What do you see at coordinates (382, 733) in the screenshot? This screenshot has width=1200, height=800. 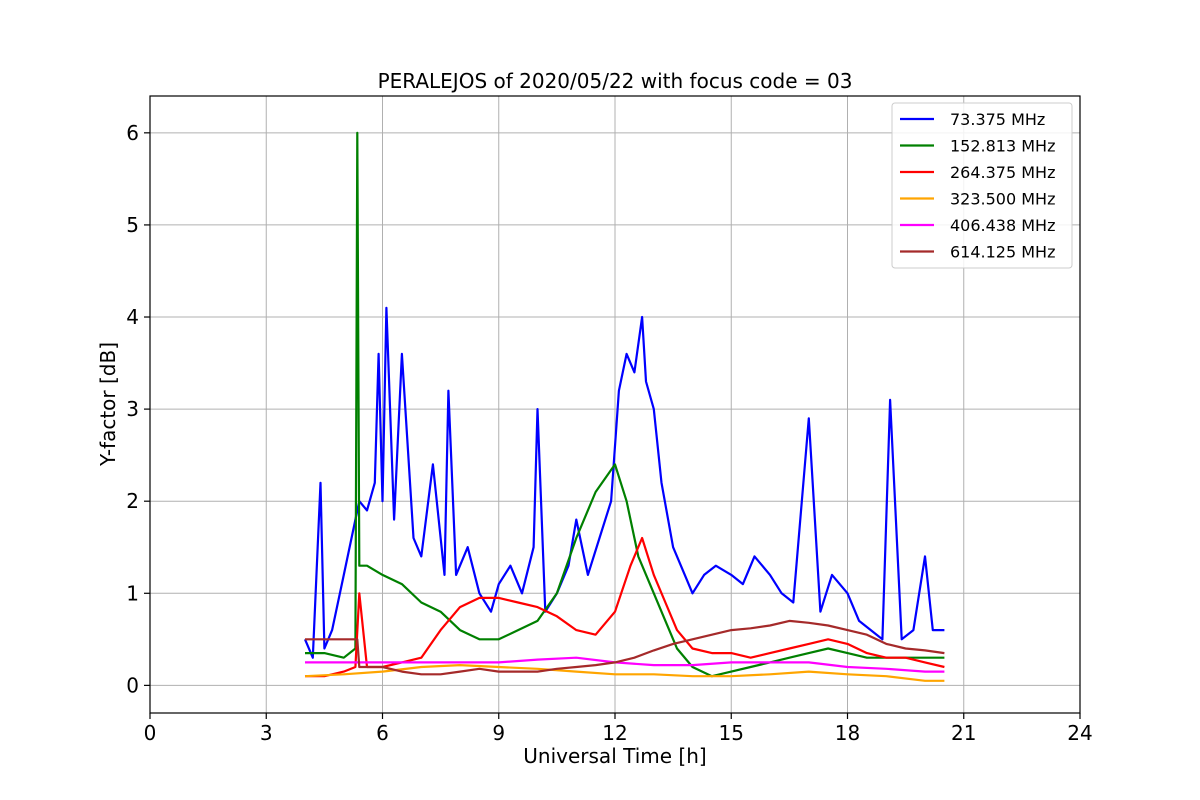 I see `x-tick-label: 6` at bounding box center [382, 733].